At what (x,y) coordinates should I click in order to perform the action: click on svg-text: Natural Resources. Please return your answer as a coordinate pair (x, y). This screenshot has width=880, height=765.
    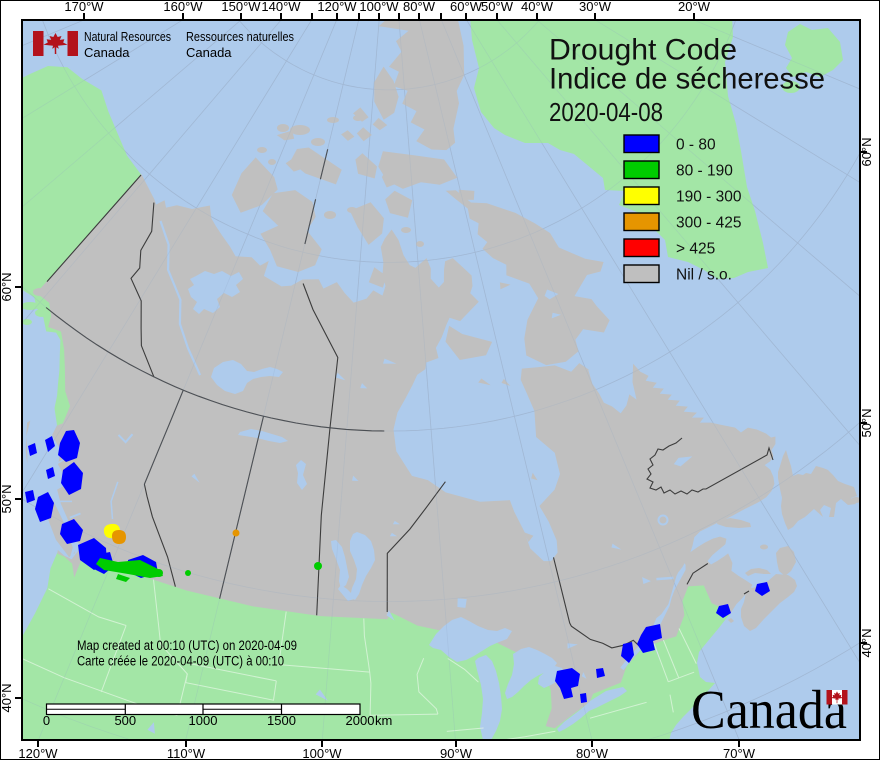
    Looking at the image, I should click on (127, 36).